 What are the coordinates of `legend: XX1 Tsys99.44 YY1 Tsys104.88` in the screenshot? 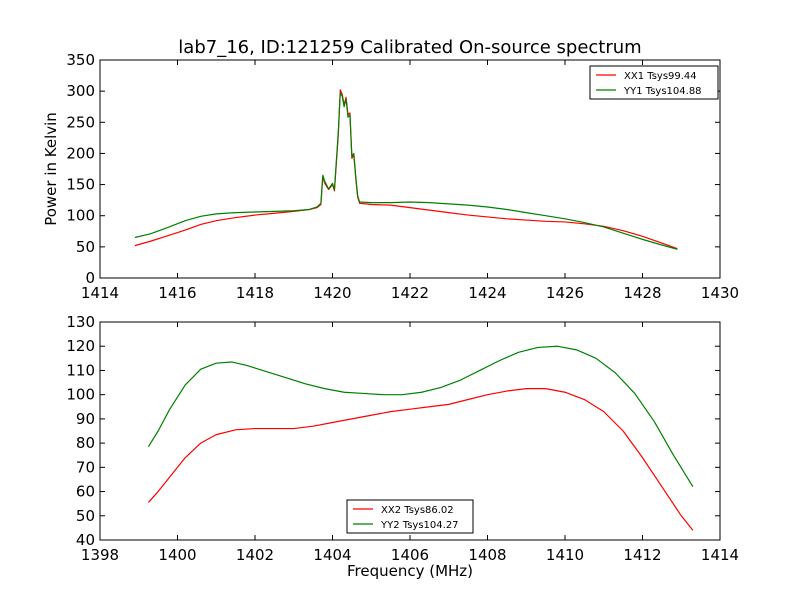 It's located at (654, 82).